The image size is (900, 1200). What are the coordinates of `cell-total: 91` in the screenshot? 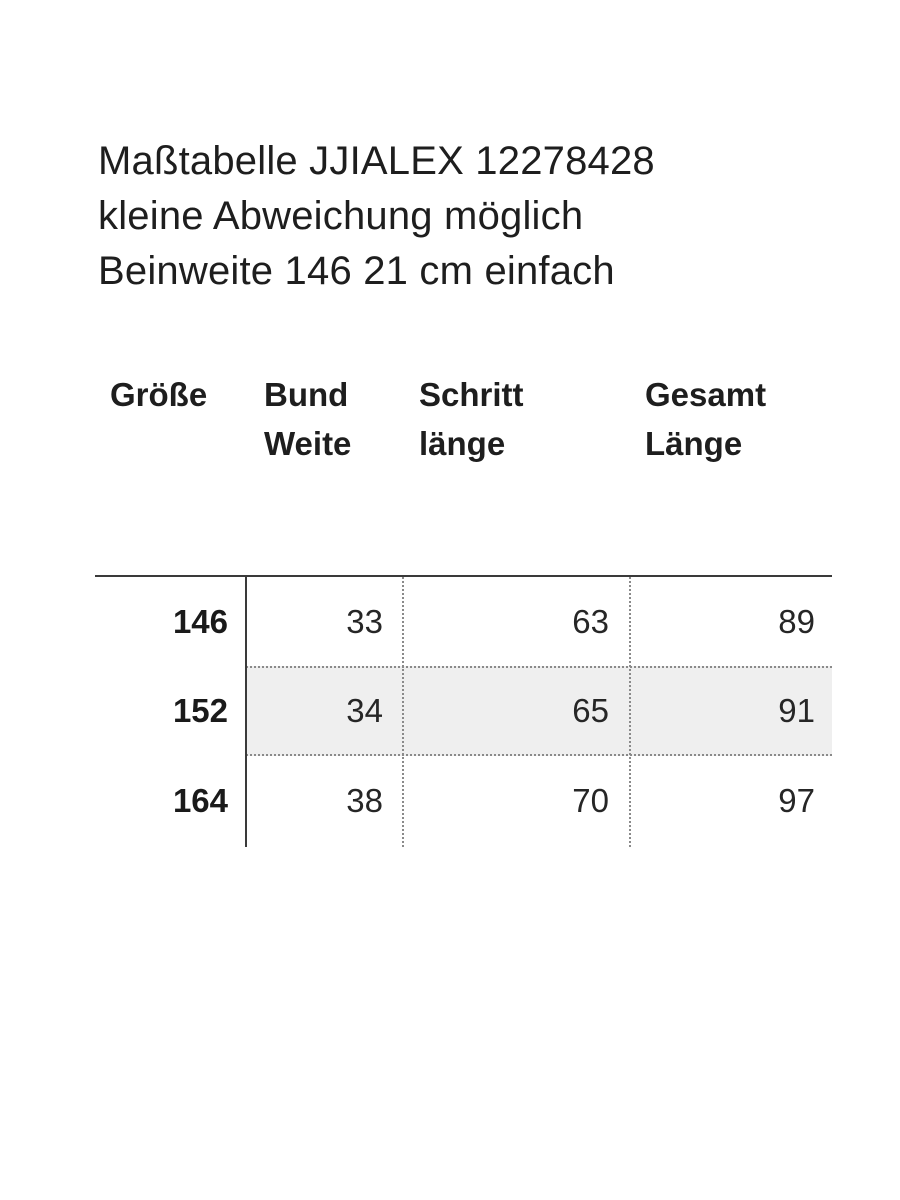 It's located at (796, 710).